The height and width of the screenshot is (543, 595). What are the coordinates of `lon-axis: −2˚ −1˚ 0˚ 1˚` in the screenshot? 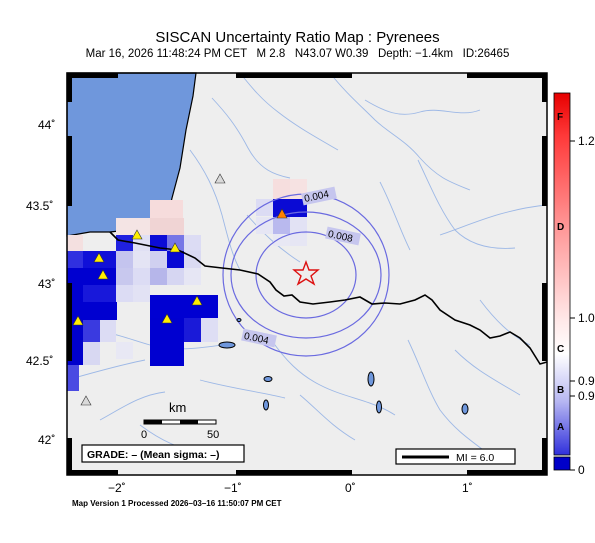 It's located at (290, 488).